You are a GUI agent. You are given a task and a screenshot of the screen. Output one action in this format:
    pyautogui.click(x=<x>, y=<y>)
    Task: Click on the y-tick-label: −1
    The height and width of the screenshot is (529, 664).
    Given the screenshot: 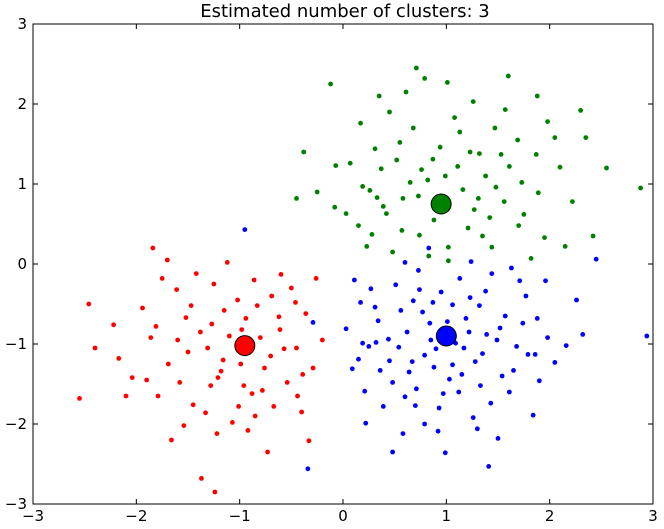 What is the action you would take?
    pyautogui.click(x=16, y=344)
    